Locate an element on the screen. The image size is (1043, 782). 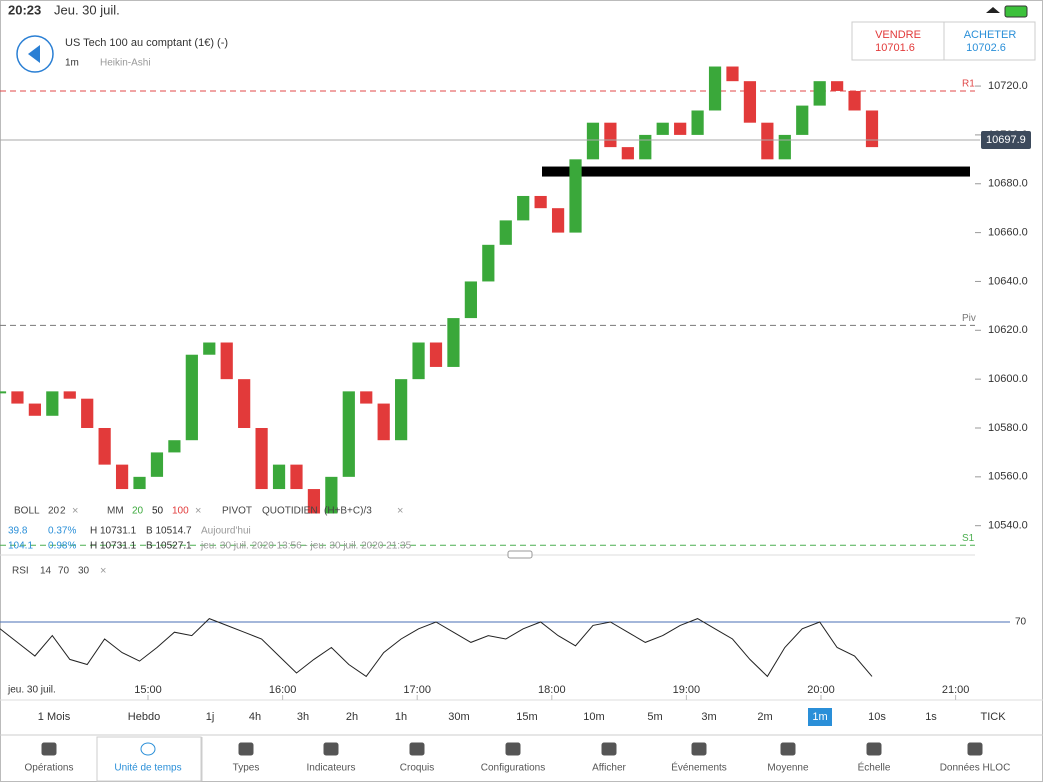
support-line is located at coordinates (756, 171).